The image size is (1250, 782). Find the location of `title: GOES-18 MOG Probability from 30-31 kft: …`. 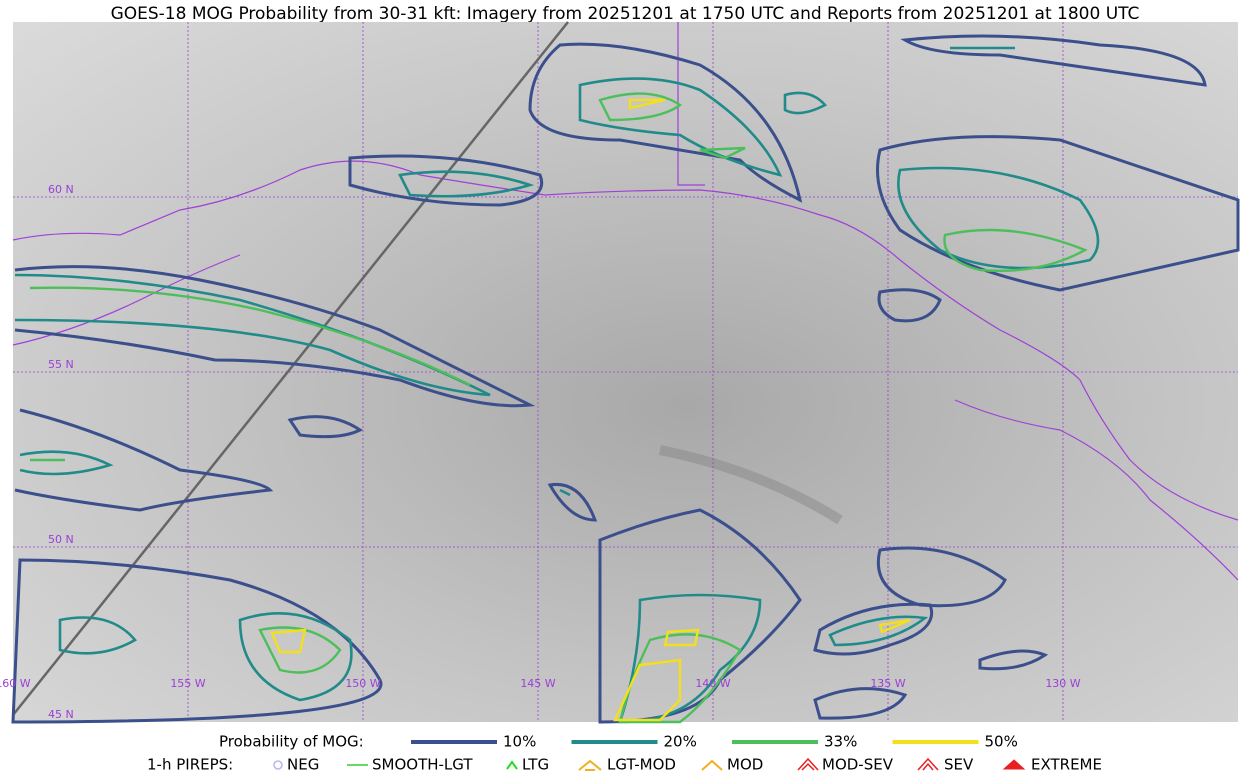

title: GOES-18 MOG Probability from 30-31 kft: … is located at coordinates (625, 14).